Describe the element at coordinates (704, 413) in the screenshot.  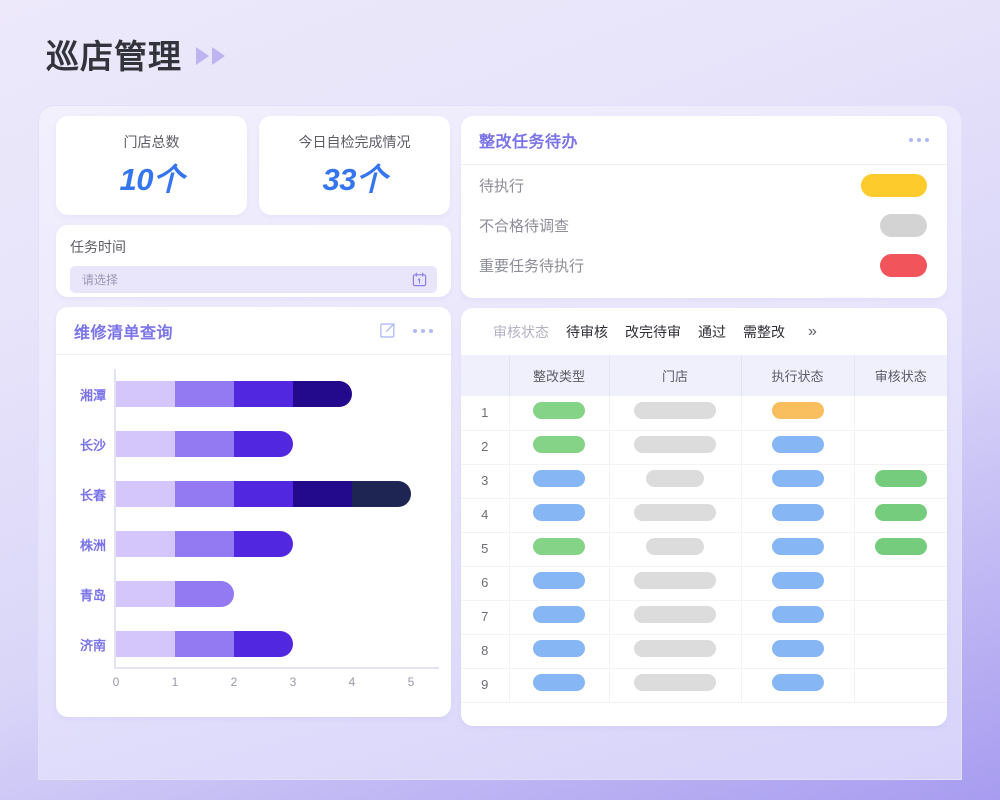
I see `table-row: 1` at that location.